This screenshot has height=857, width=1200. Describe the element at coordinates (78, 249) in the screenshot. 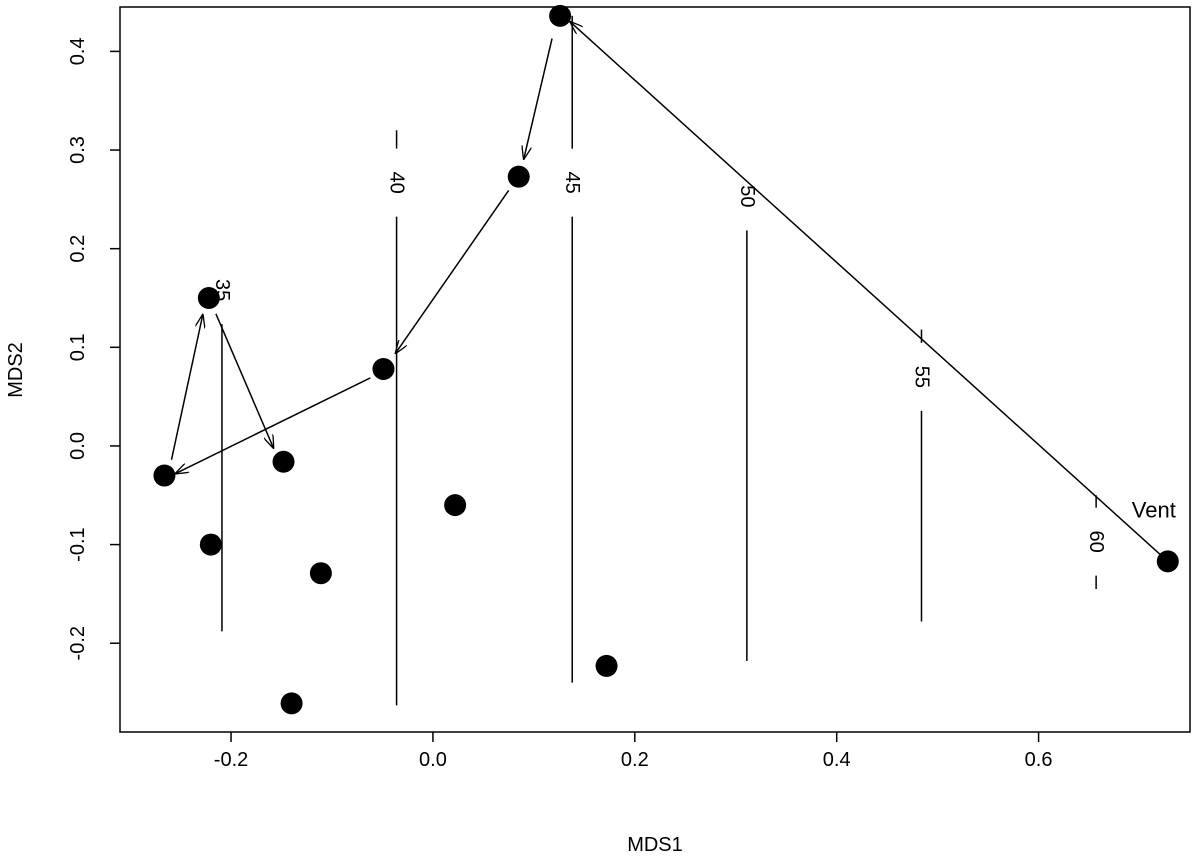

I see `y-tick-label: 0.2` at that location.